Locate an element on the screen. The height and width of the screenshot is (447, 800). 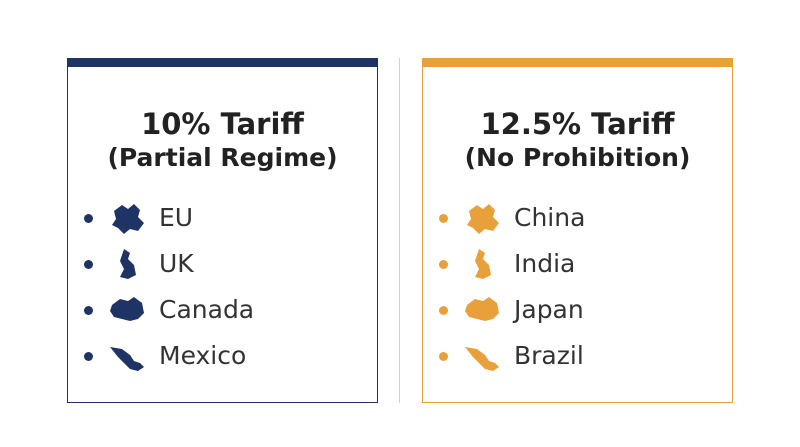
panel-title: 12.5% Tariff is located at coordinates (577, 124).